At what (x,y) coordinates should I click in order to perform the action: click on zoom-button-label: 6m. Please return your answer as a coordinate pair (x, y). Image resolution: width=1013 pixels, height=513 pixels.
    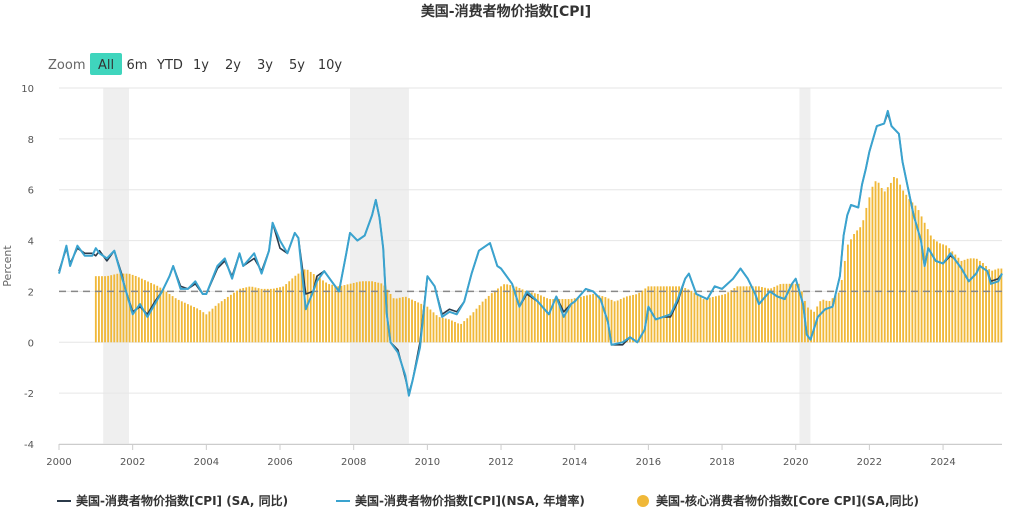
    Looking at the image, I should click on (137, 65).